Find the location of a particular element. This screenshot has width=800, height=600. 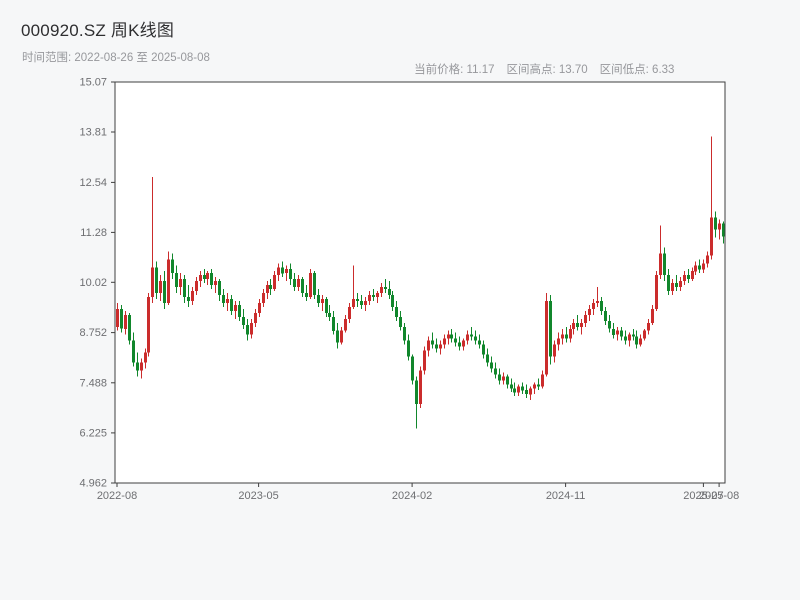

y-tick-label: 8.752 is located at coordinates (93, 333).